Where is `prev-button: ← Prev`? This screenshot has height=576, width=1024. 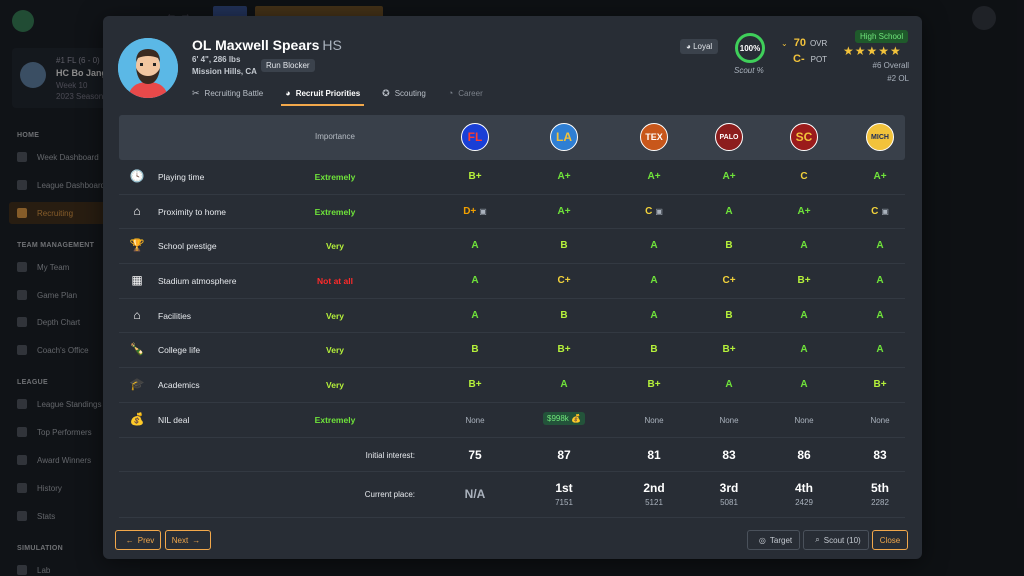
prev-button: ← Prev is located at coordinates (138, 540).